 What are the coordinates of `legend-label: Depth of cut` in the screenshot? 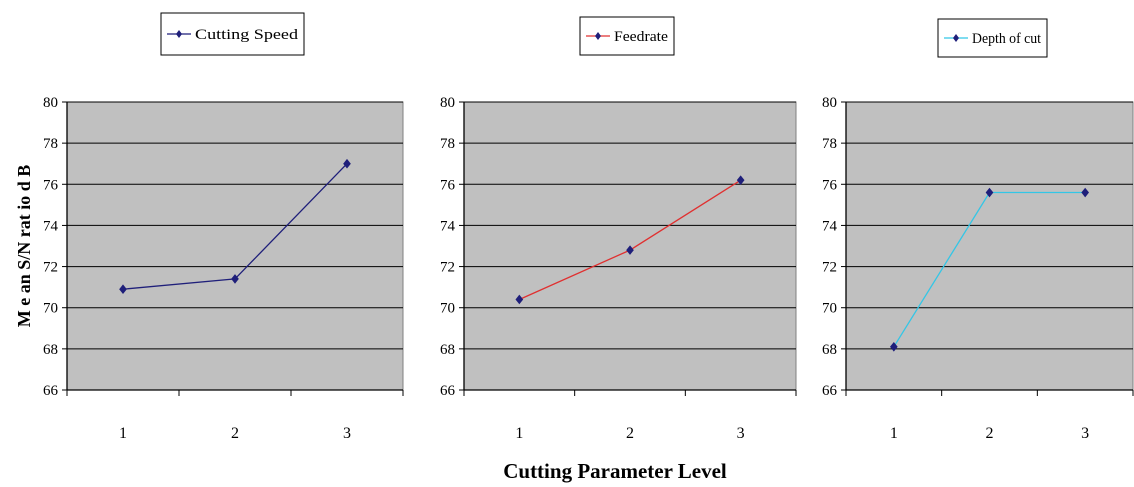 It's located at (1007, 39).